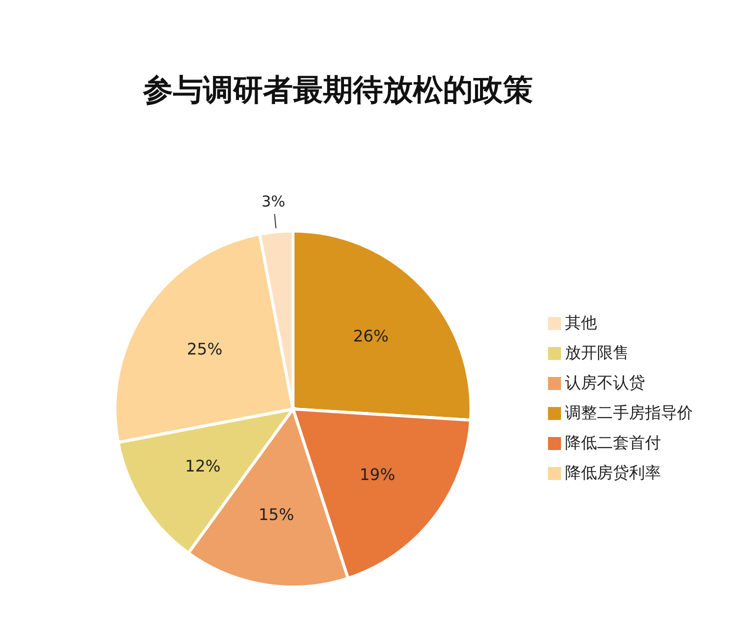 The image size is (740, 637). What do you see at coordinates (597, 352) in the screenshot?
I see `legend-label: 放开限售` at bounding box center [597, 352].